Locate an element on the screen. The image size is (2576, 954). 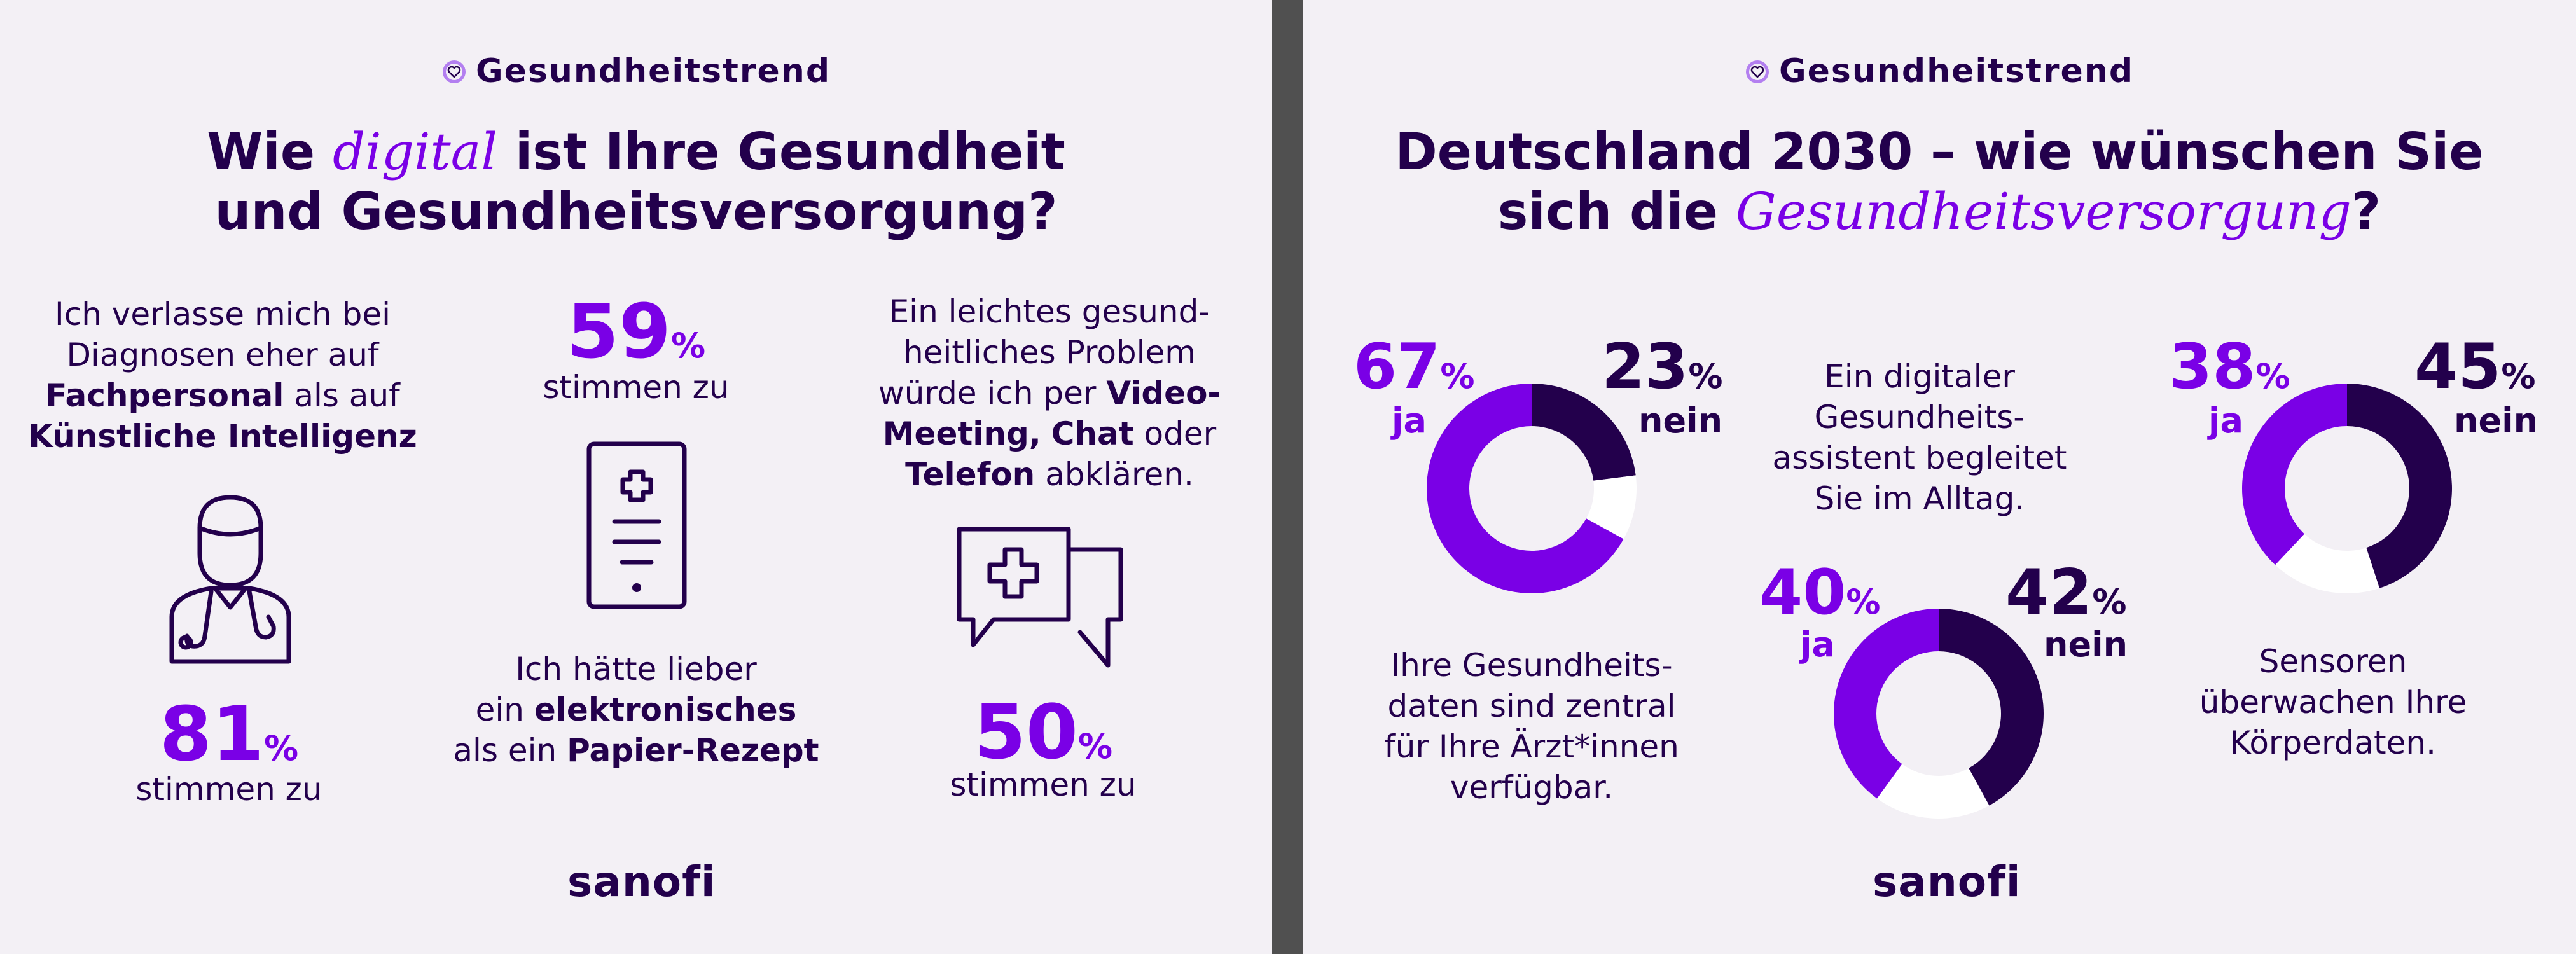
chart1-yes-pct: % is located at coordinates (1457, 376).